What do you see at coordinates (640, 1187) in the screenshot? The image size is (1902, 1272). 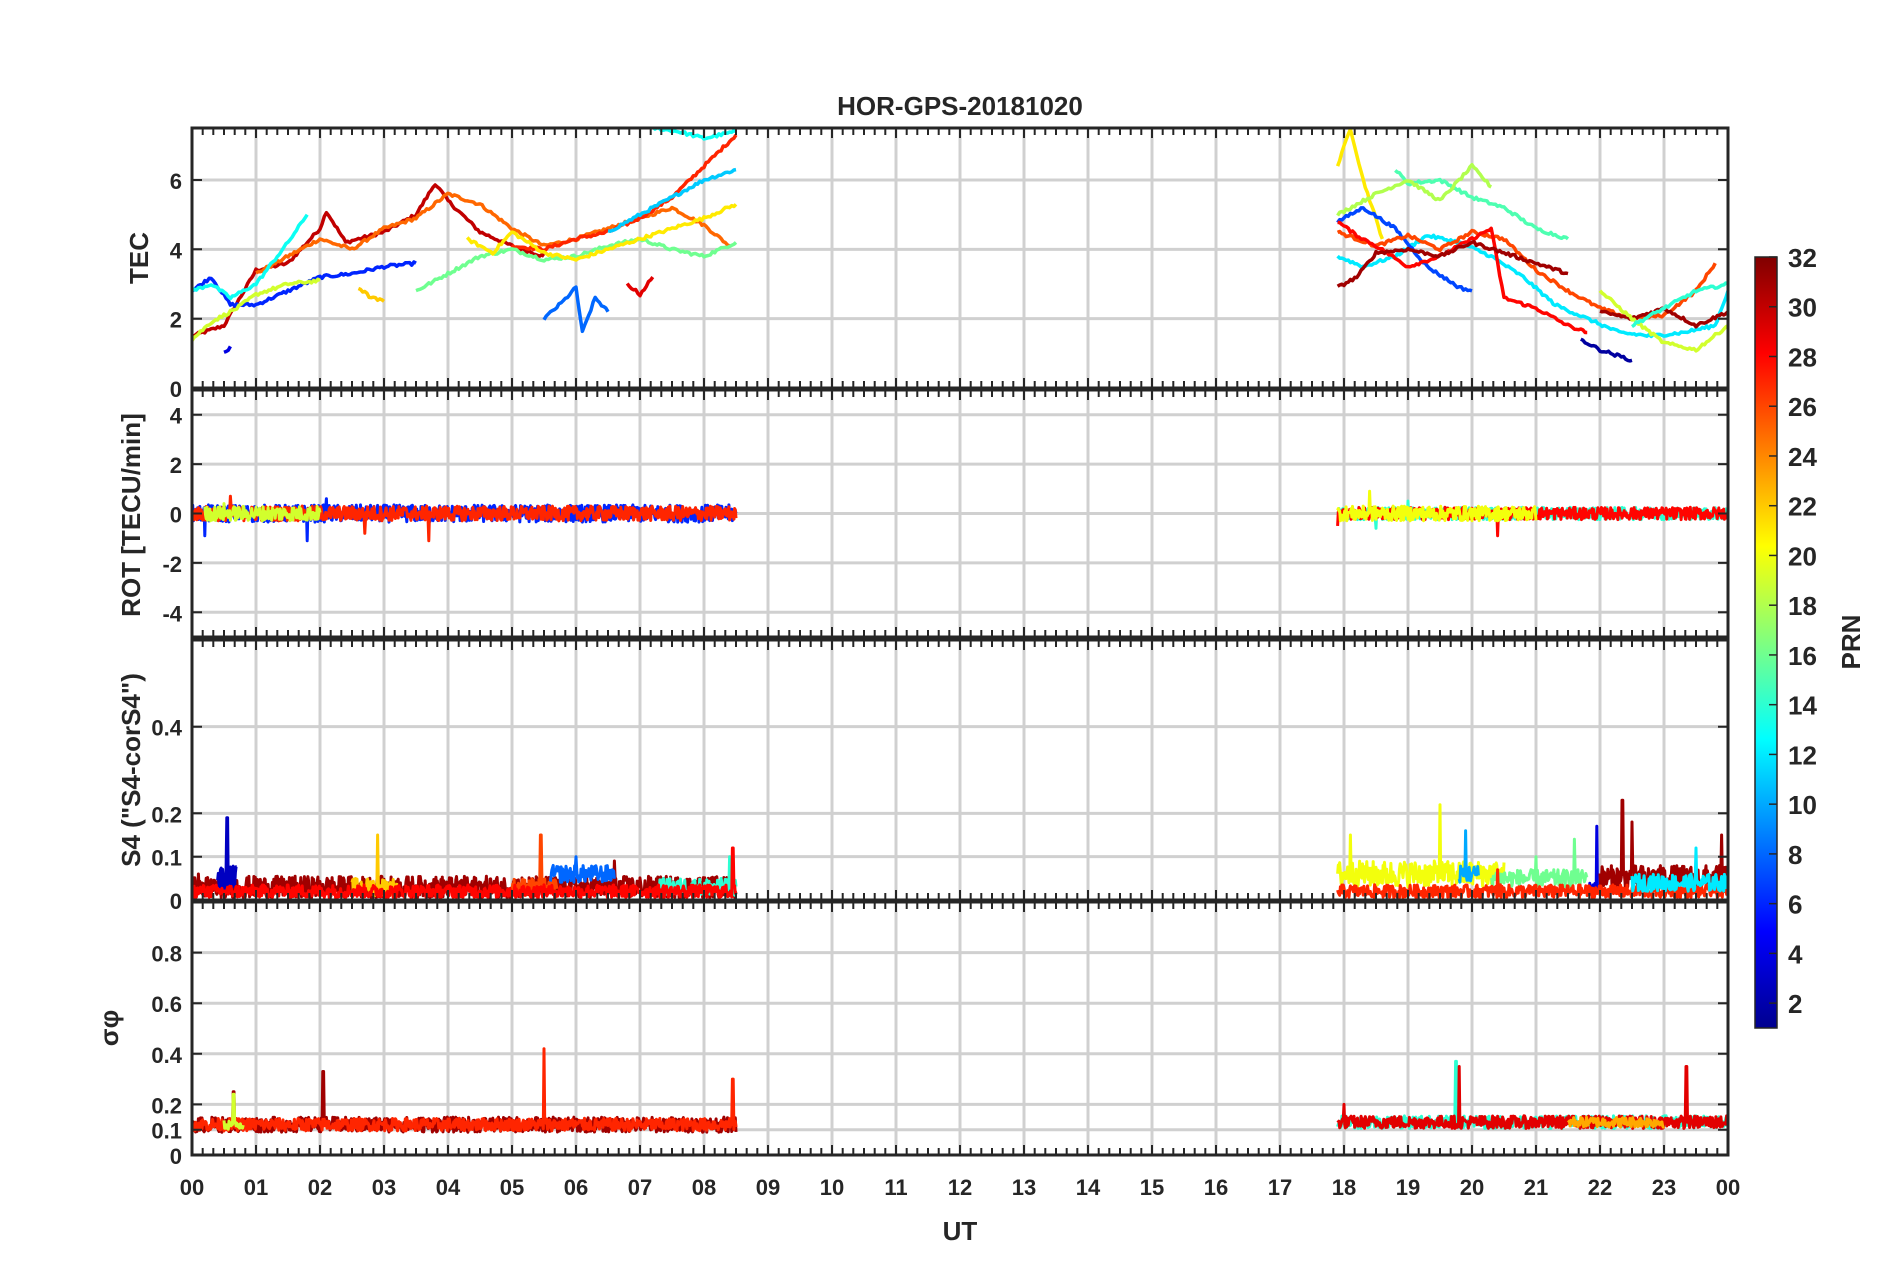 I see `x-tick-label: 07` at bounding box center [640, 1187].